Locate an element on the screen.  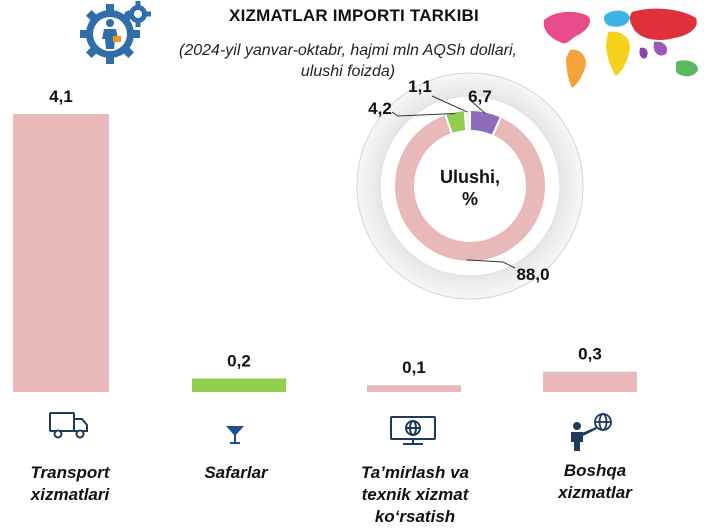
category-label-line: Ta’mirlash va is located at coordinates (415, 472).